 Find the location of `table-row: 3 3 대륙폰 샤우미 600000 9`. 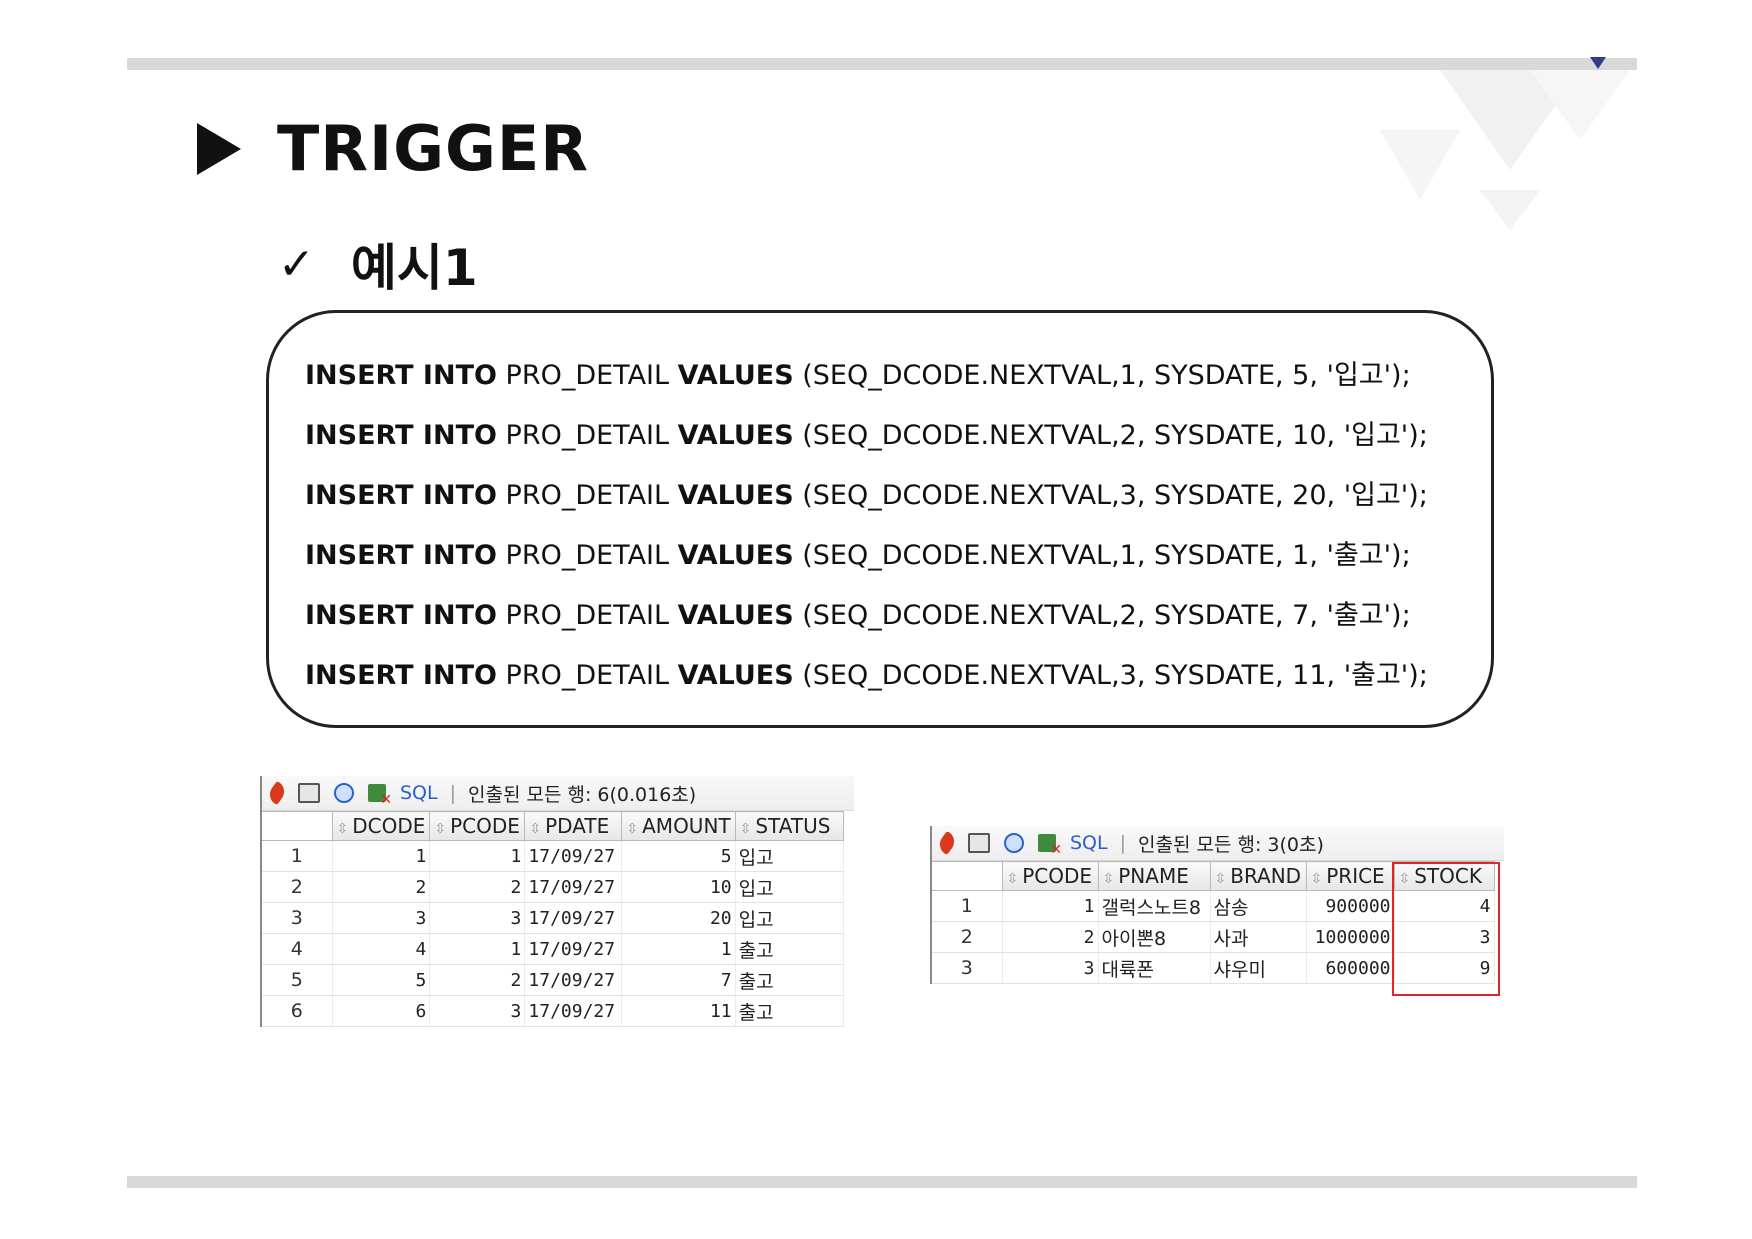

table-row: 3 3 대륙폰 샤우미 600000 9 is located at coordinates (1213, 968).